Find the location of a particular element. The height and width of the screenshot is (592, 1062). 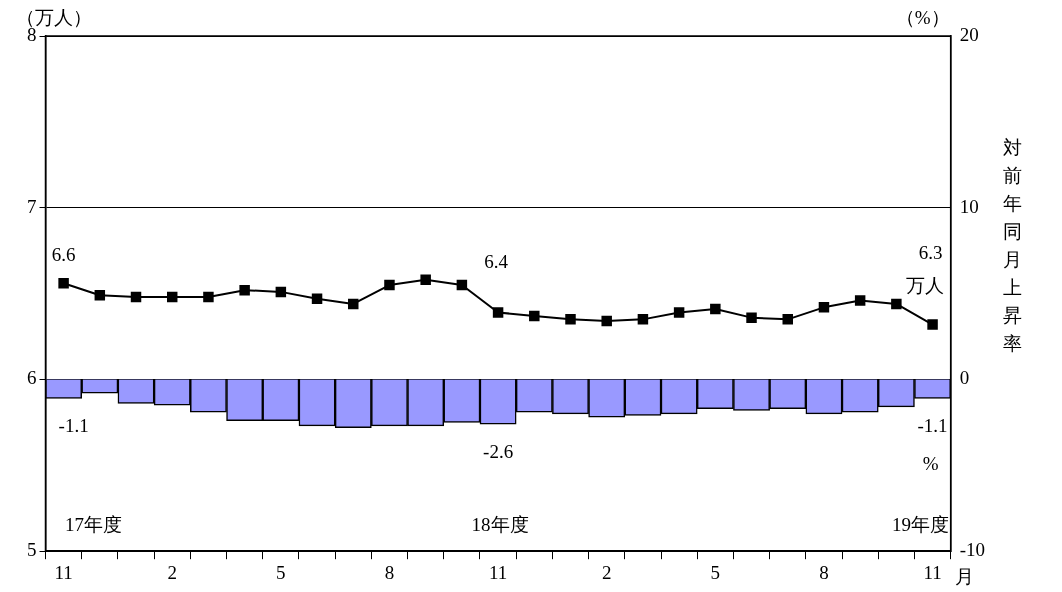

y-tick-label: 5 is located at coordinates (32, 550).